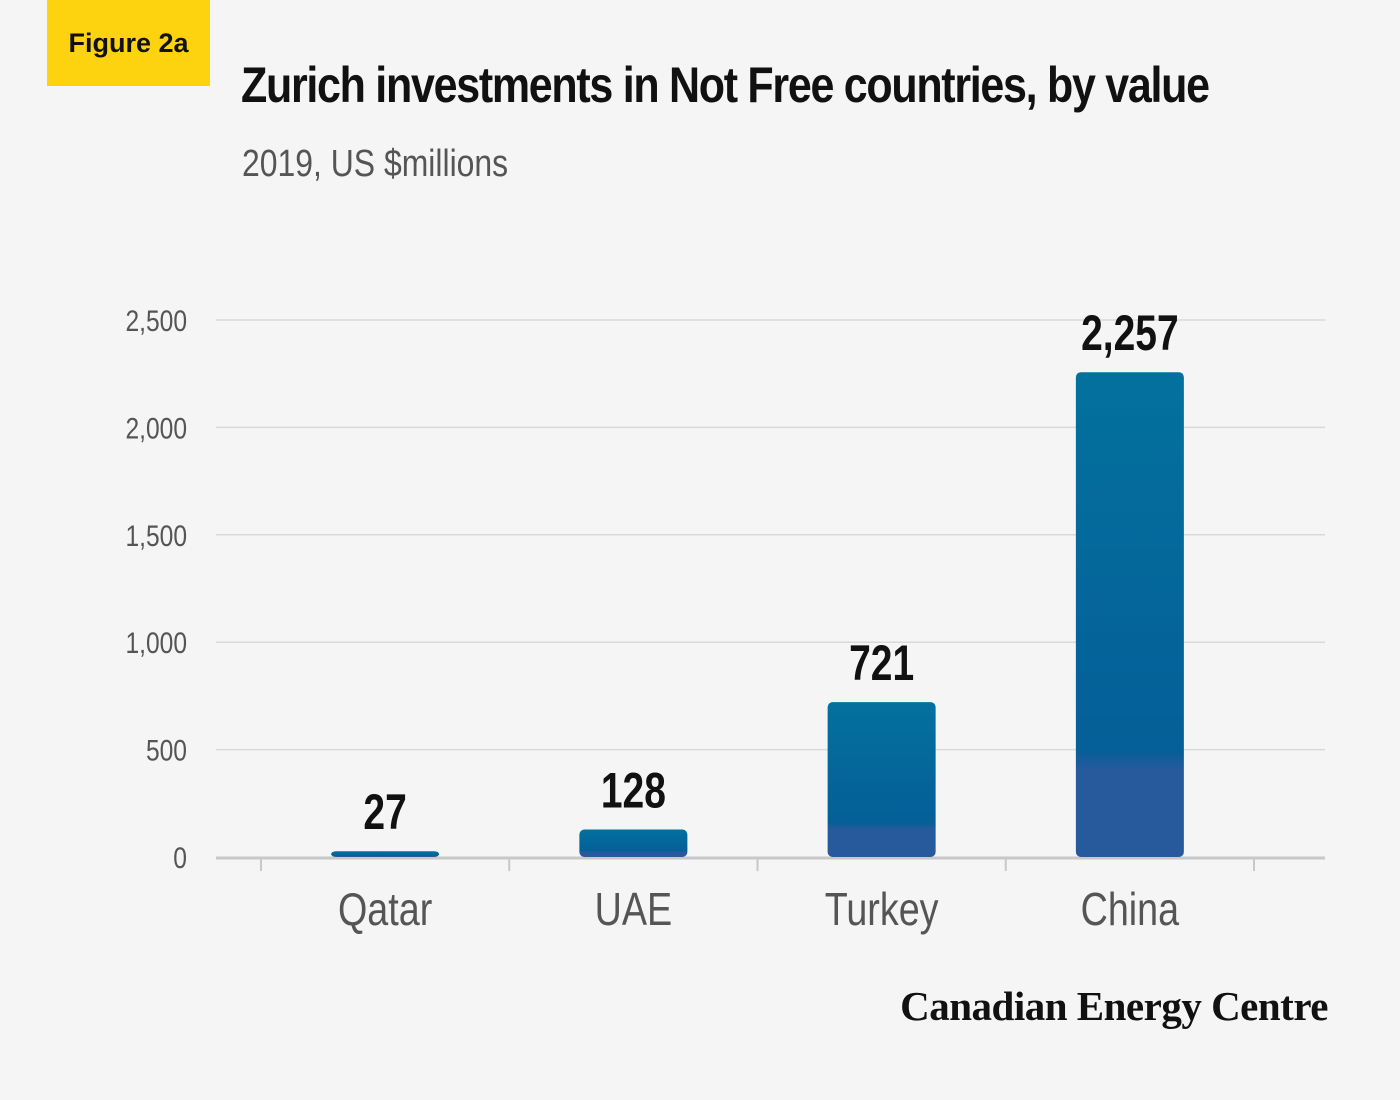 The width and height of the screenshot is (1400, 1100). I want to click on x-tick-label: China, so click(1130, 908).